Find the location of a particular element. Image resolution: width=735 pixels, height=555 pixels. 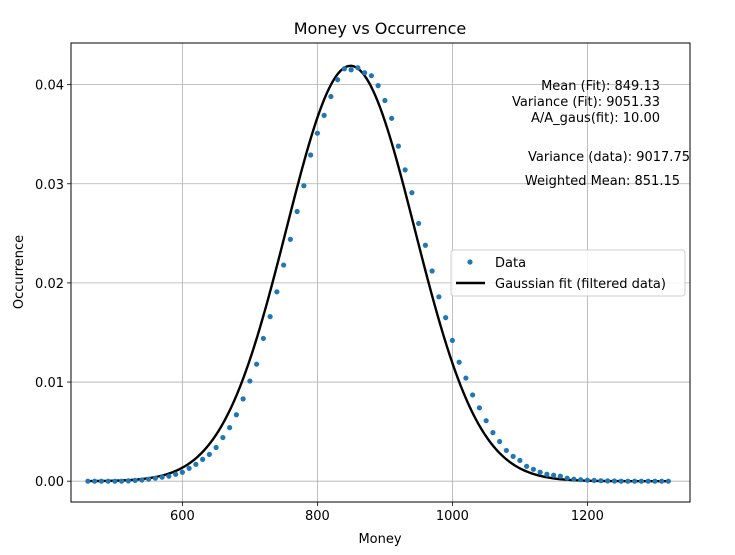

x-tick-label: 800 is located at coordinates (317, 516).